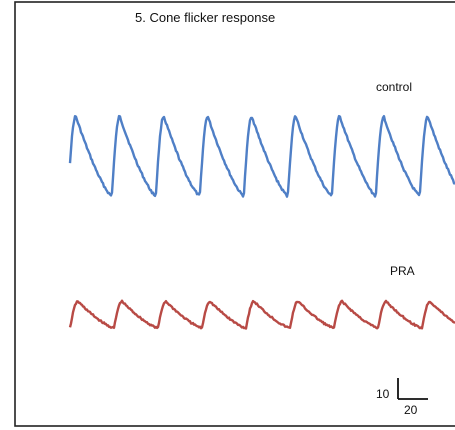  Describe the element at coordinates (205, 17) in the screenshot. I see `chart-title: 5. Cone flicker response` at that location.